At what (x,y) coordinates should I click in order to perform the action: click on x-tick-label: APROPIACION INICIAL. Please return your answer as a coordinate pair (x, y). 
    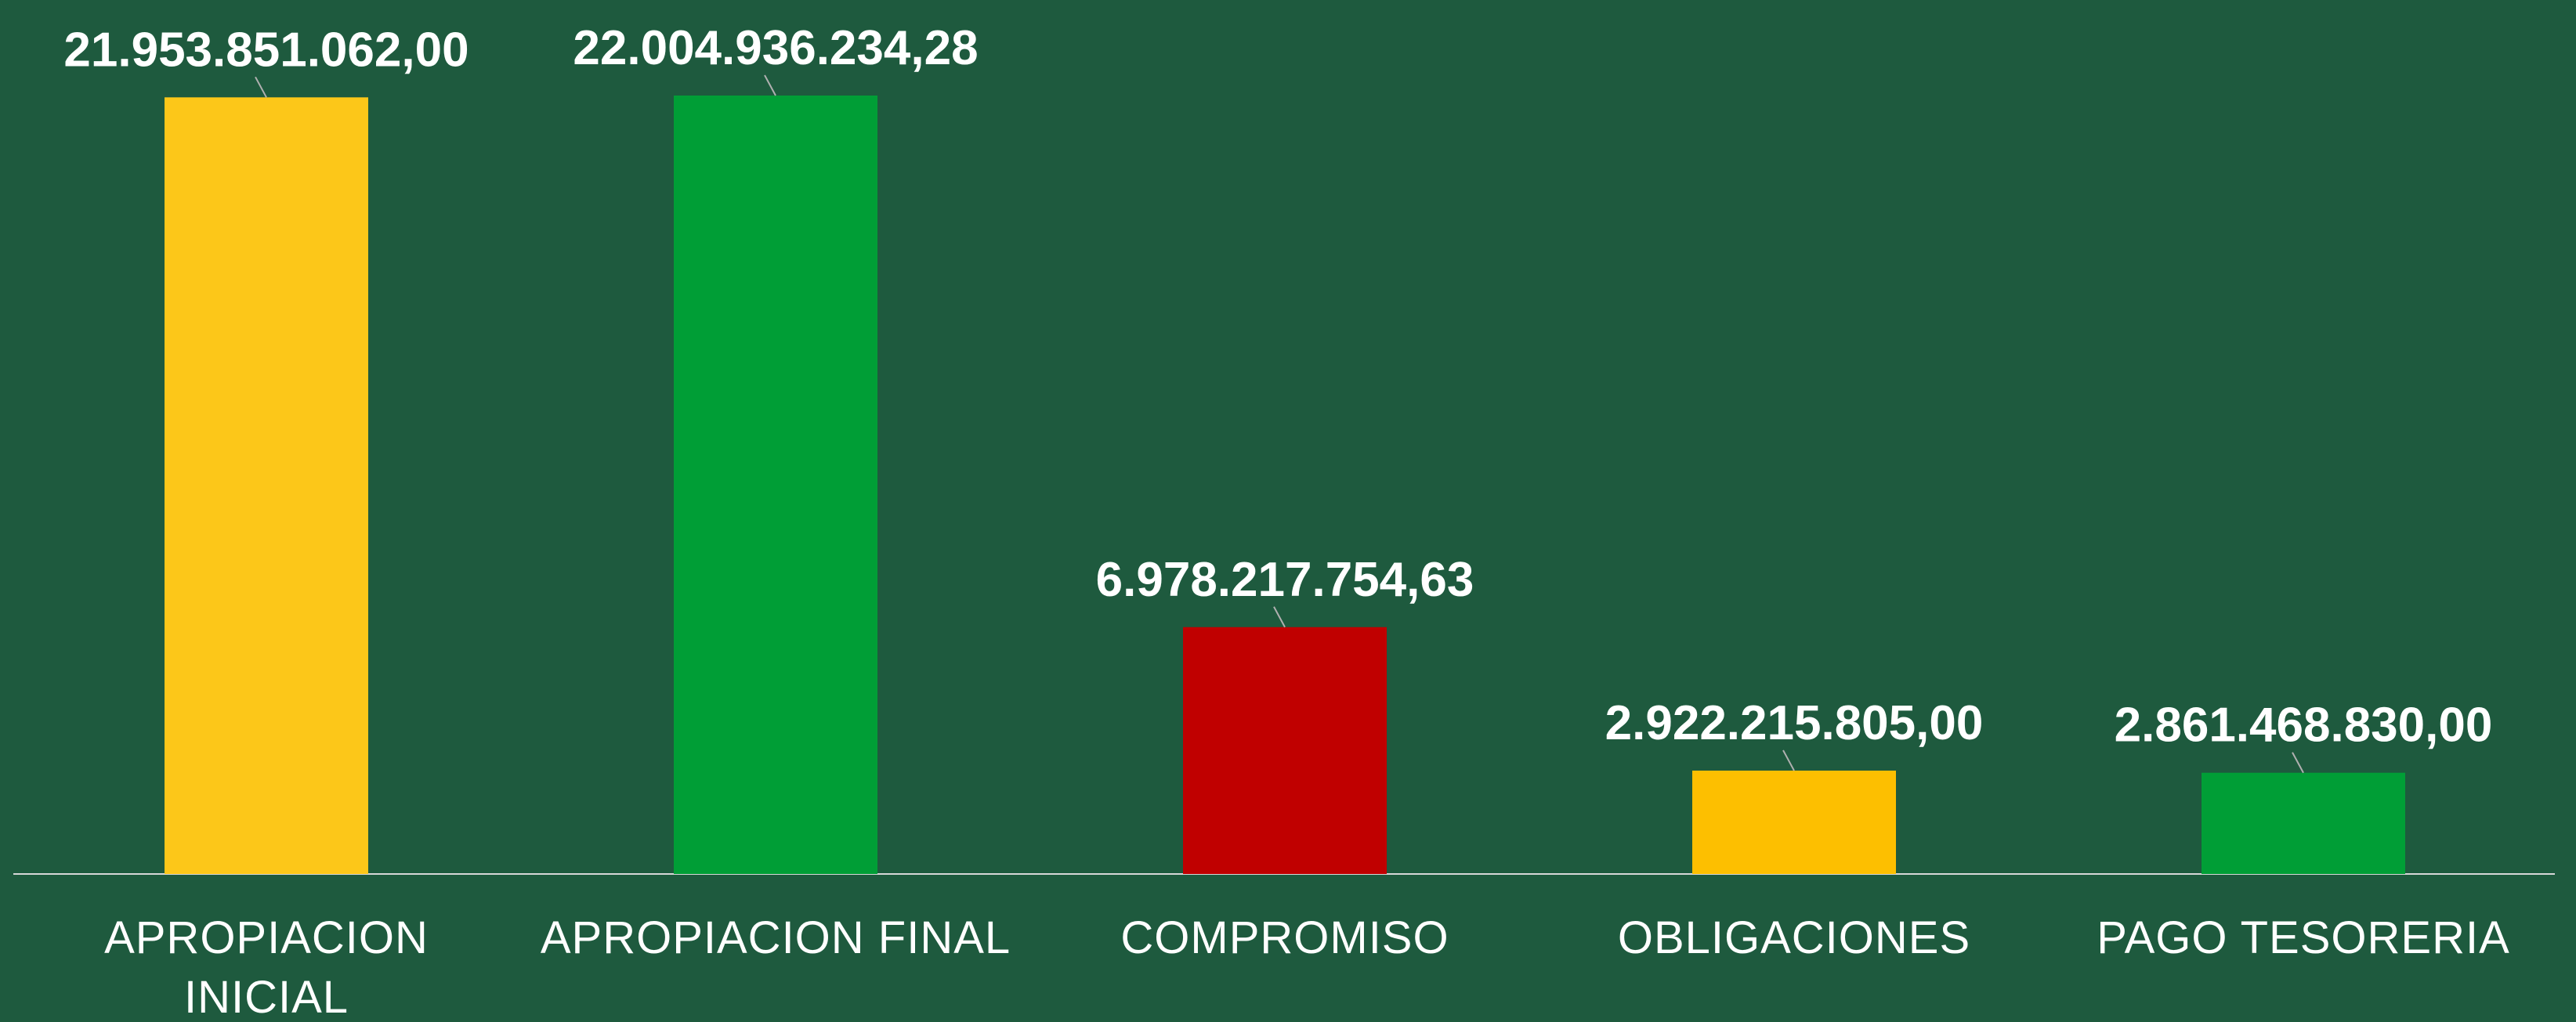
    Looking at the image, I should click on (267, 967).